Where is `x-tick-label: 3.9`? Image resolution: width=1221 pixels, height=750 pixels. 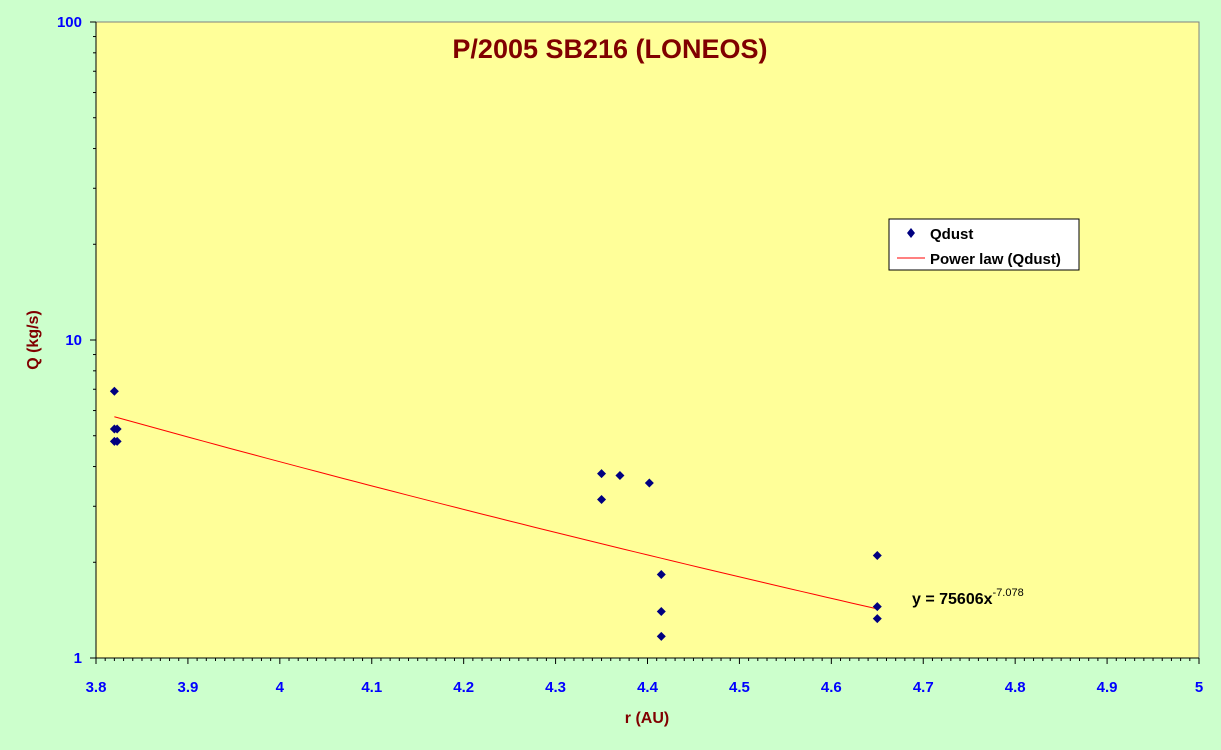
x-tick-label: 3.9 is located at coordinates (187, 687).